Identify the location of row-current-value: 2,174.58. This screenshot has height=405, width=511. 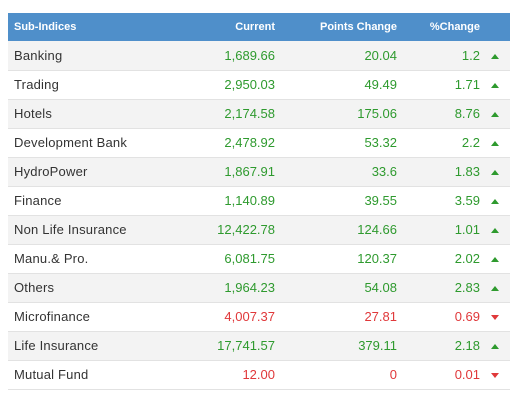
(216, 114).